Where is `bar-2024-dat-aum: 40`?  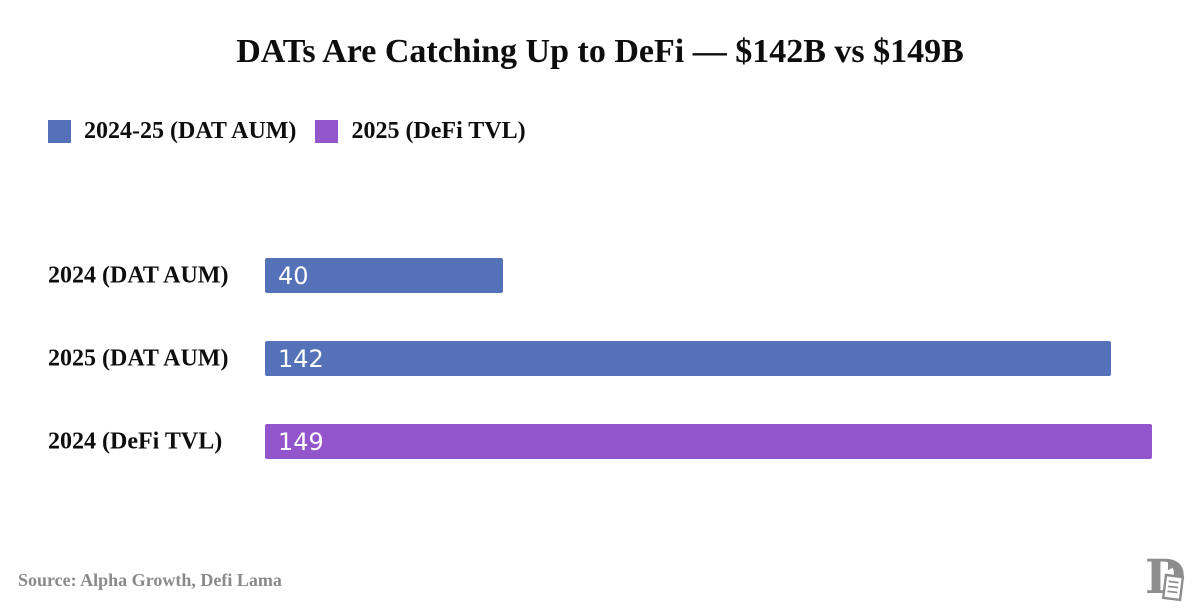
bar-2024-dat-aum: 40 is located at coordinates (384, 275).